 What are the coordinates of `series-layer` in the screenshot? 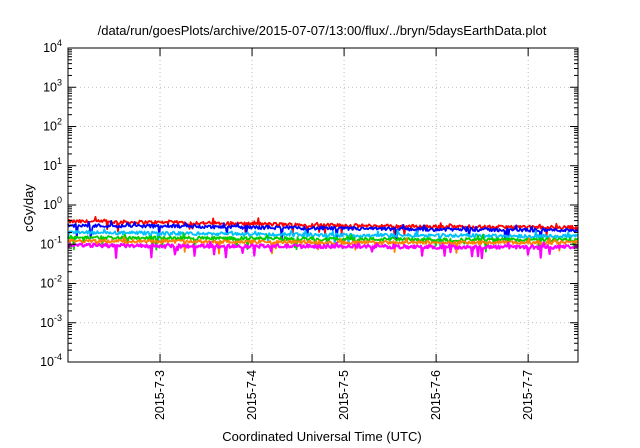 It's located at (323, 237).